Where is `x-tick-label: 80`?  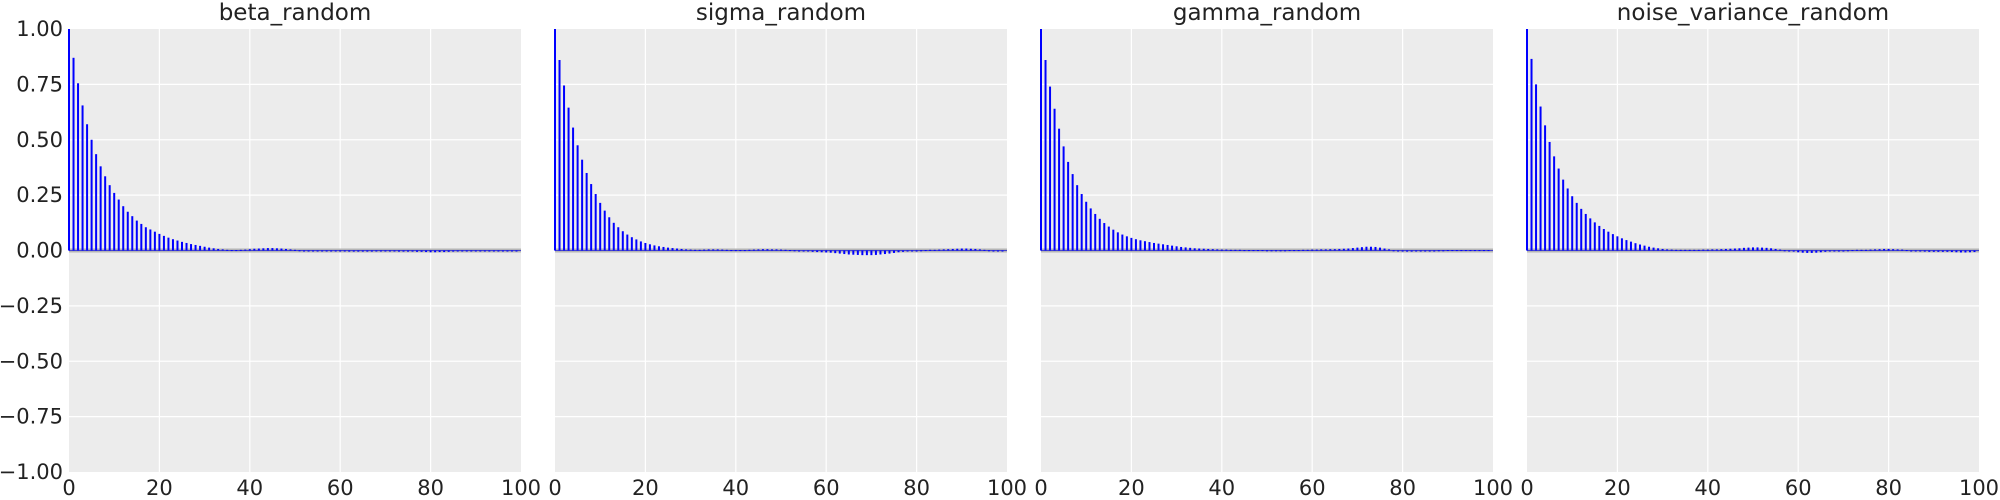
x-tick-label: 80 is located at coordinates (1888, 488).